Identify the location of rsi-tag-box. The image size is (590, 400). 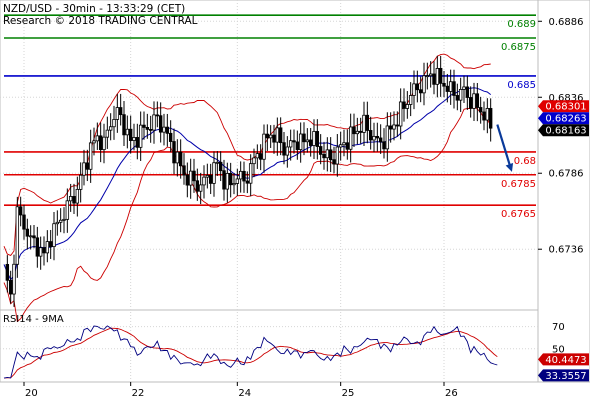
(563, 375).